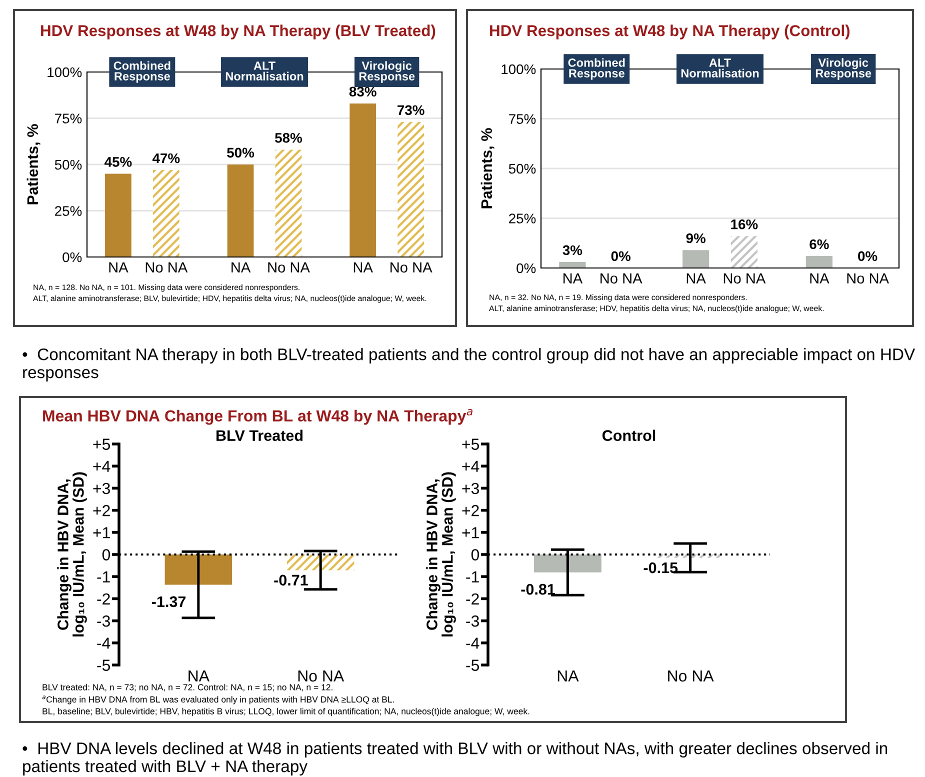 The image size is (925, 777). I want to click on data-label: 16%, so click(744, 224).